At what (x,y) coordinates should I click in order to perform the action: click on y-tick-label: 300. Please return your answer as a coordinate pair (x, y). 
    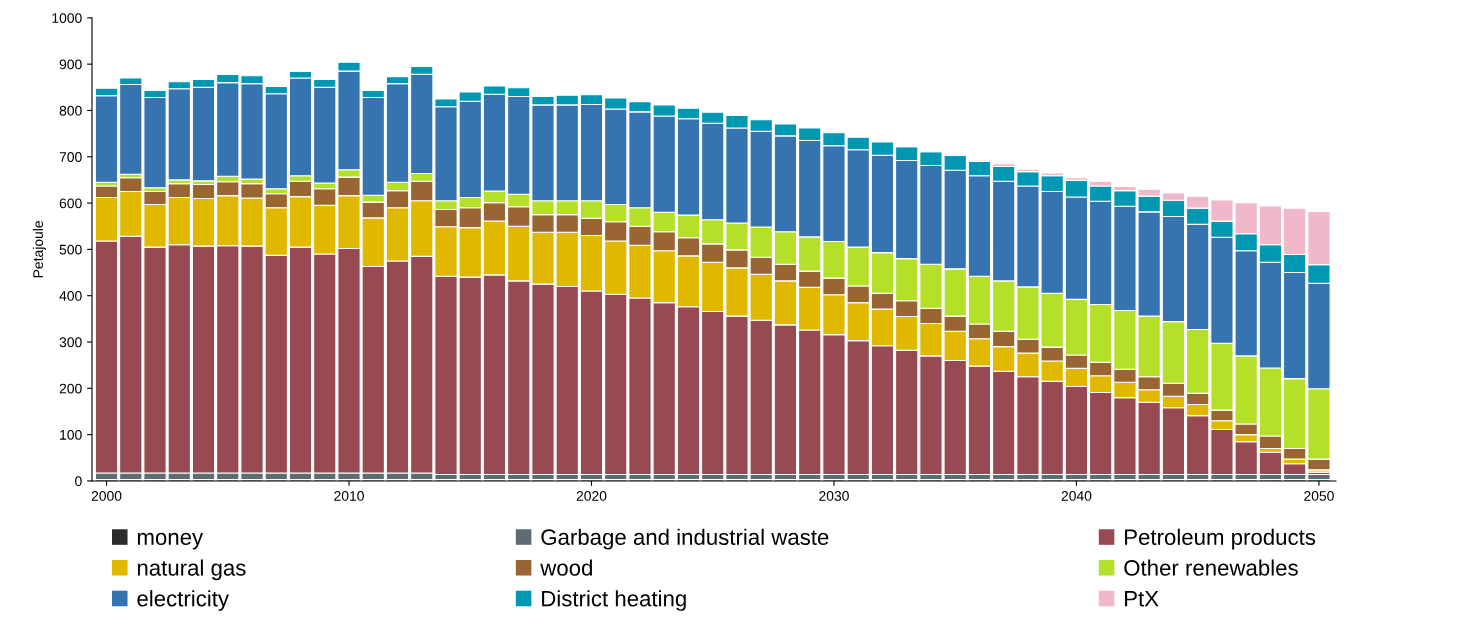
    Looking at the image, I should click on (70, 342).